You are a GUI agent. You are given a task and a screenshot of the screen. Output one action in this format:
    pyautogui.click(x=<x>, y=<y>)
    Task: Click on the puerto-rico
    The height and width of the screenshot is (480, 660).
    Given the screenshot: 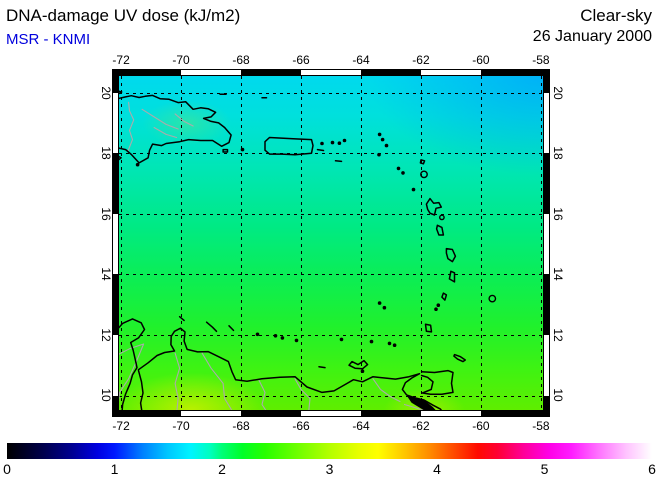 What is the action you would take?
    pyautogui.click(x=289, y=146)
    